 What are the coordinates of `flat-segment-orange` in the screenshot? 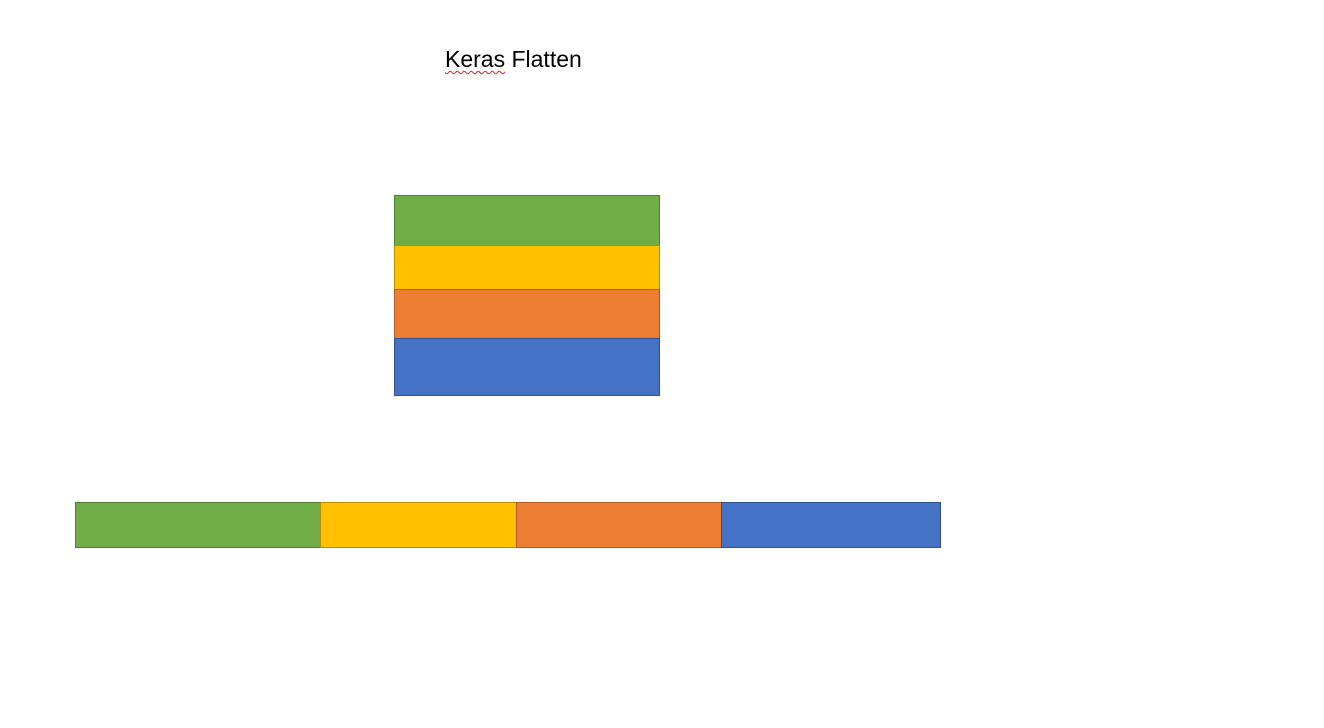 It's located at (619, 525).